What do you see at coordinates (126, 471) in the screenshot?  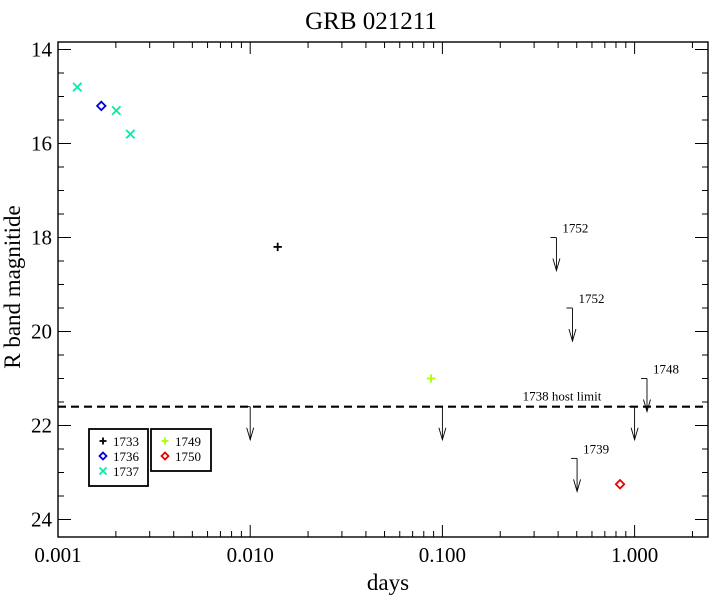 I see `legend-label: 1737` at bounding box center [126, 471].